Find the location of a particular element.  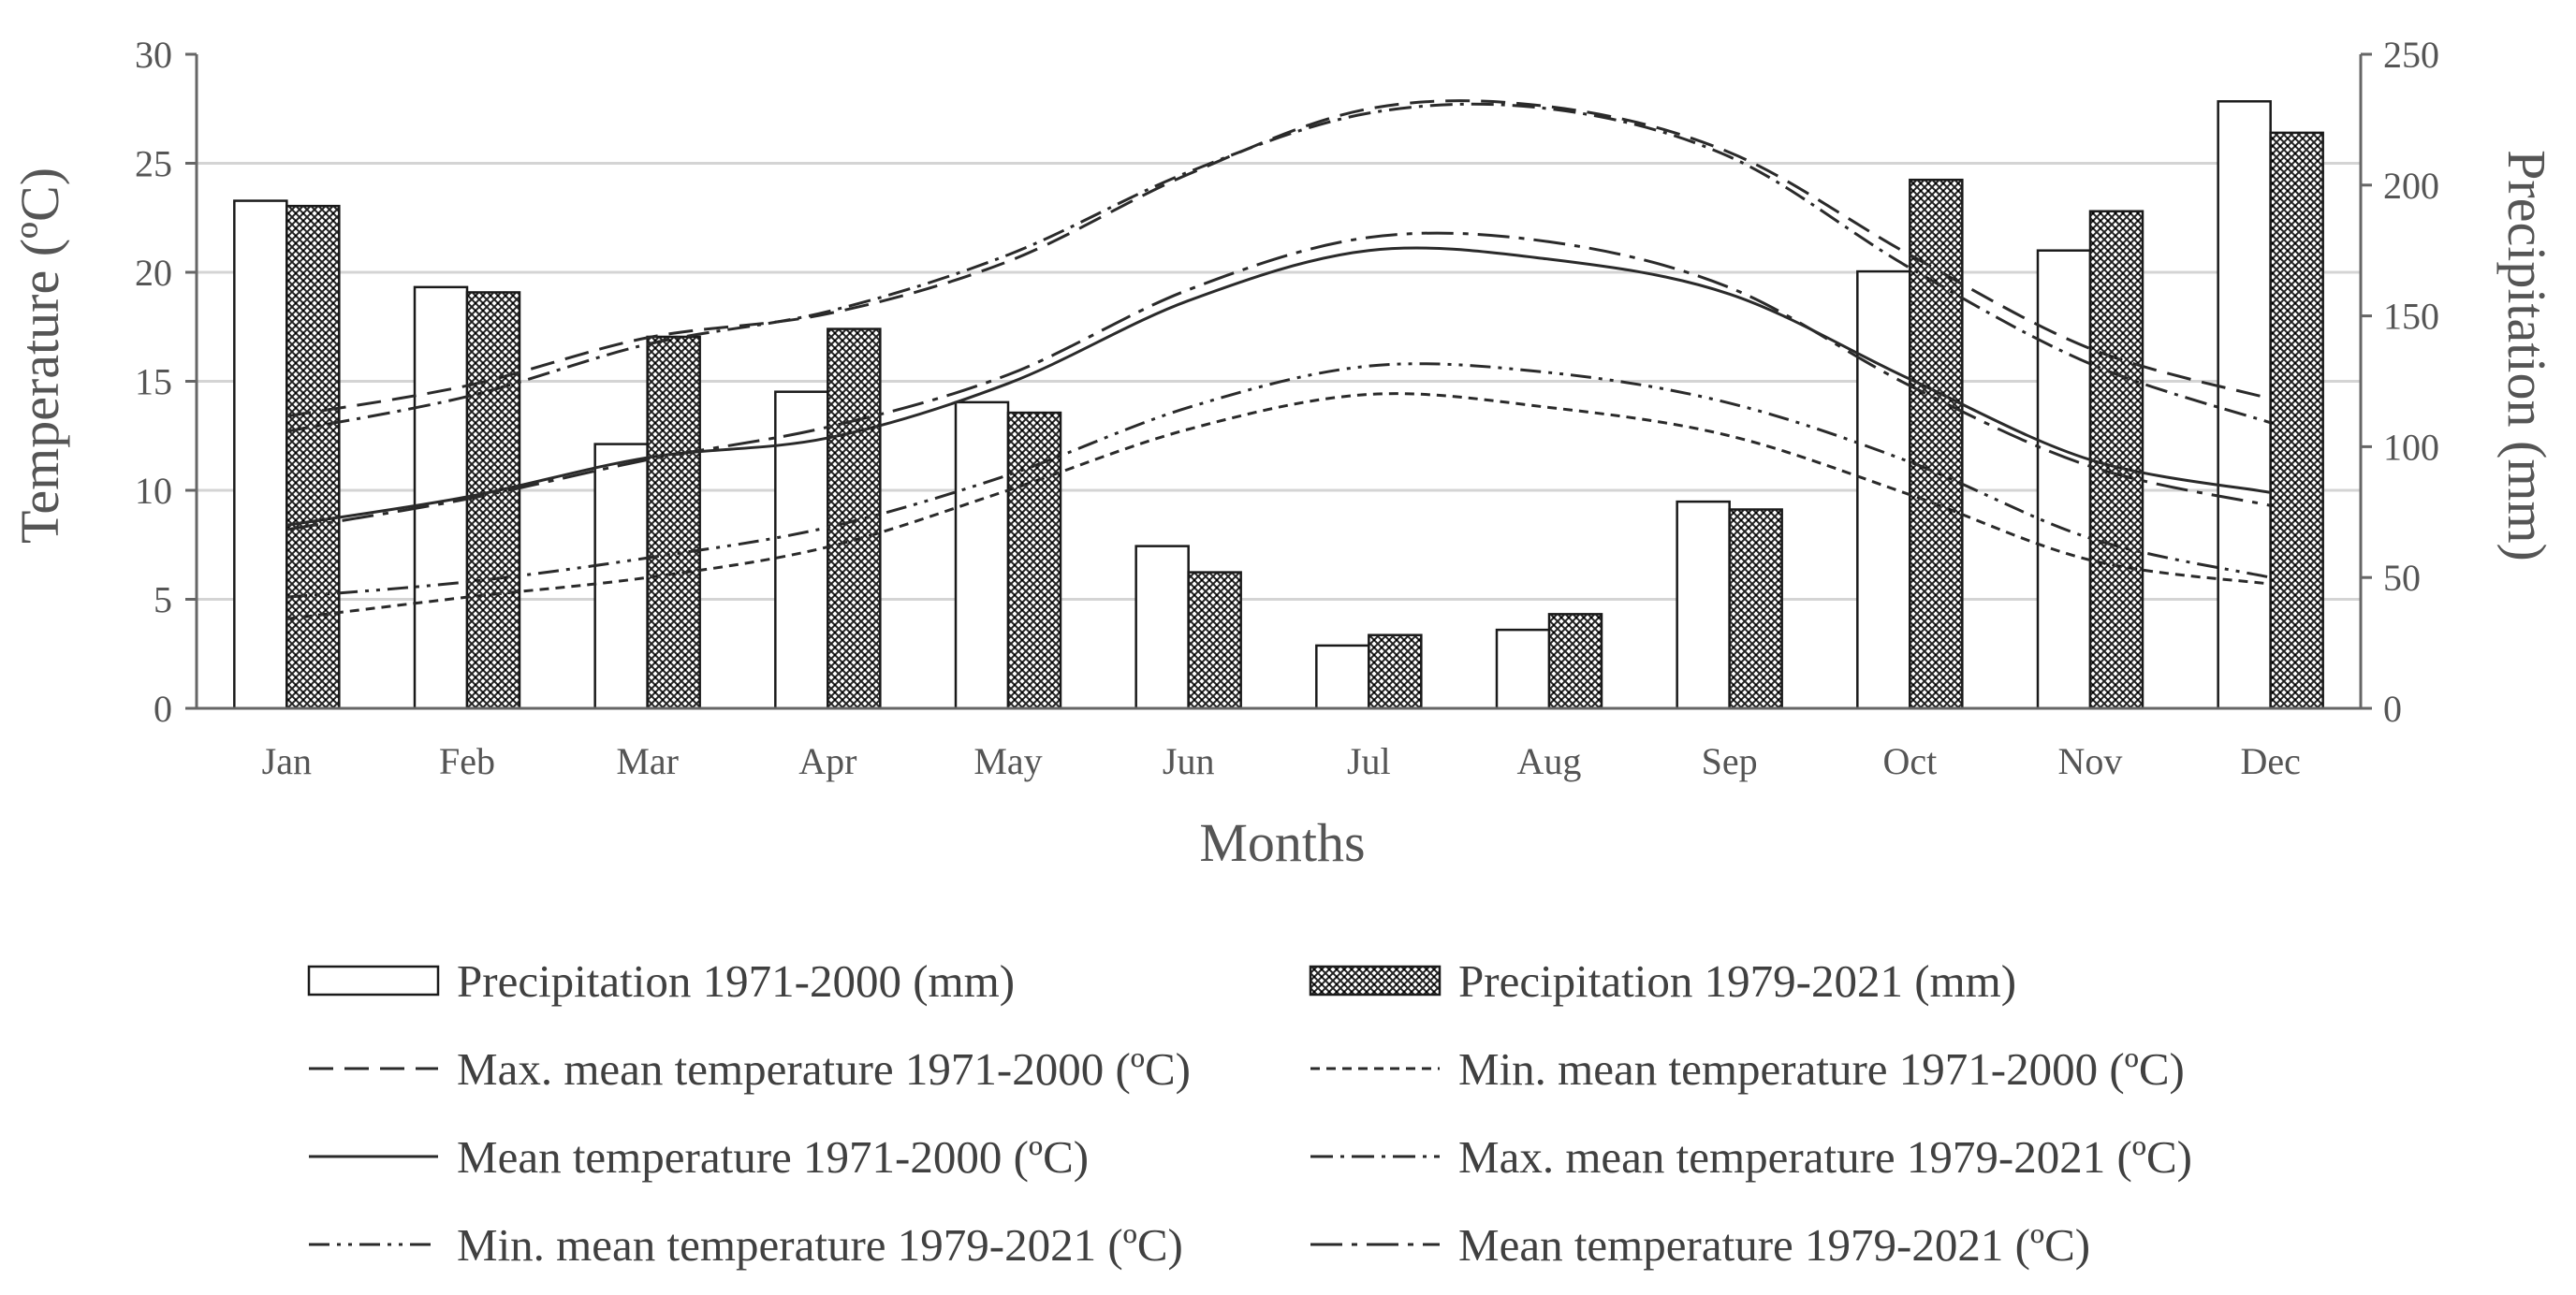

tick-label-x: May is located at coordinates (1007, 761).